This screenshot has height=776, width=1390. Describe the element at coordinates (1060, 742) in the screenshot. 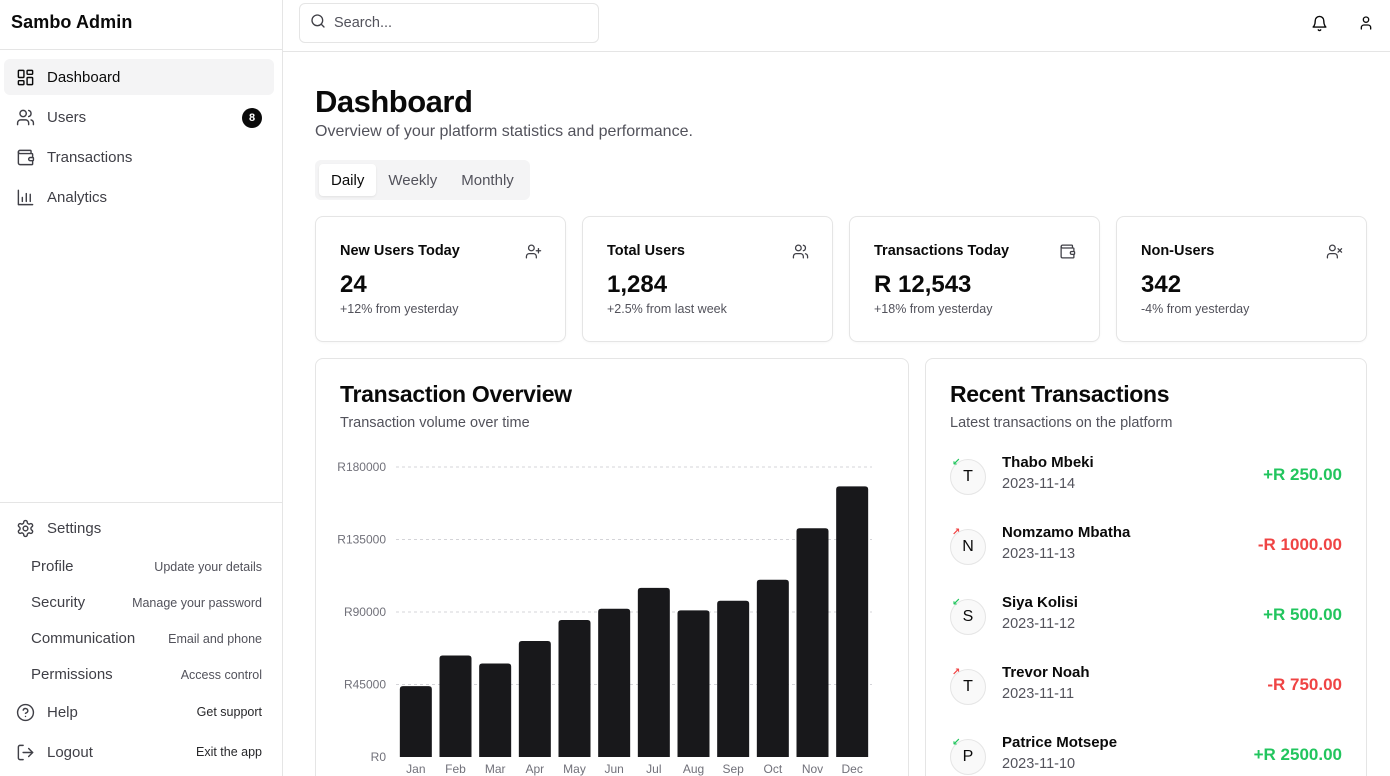

I see `transaction-name: Patrice Motsepe` at that location.